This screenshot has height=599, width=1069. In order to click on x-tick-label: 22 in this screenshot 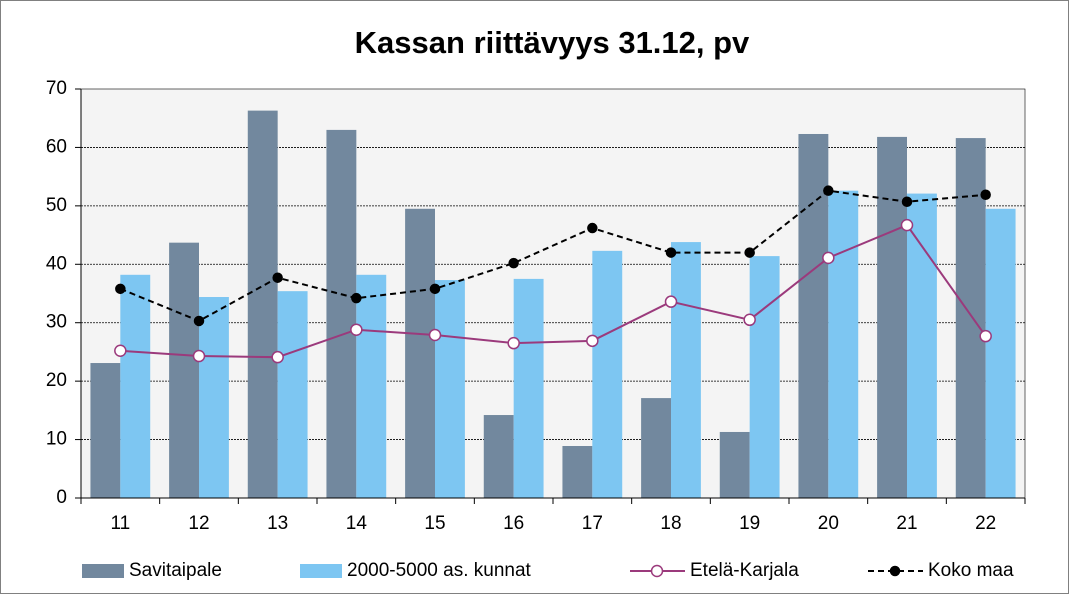, I will do `click(985, 523)`.